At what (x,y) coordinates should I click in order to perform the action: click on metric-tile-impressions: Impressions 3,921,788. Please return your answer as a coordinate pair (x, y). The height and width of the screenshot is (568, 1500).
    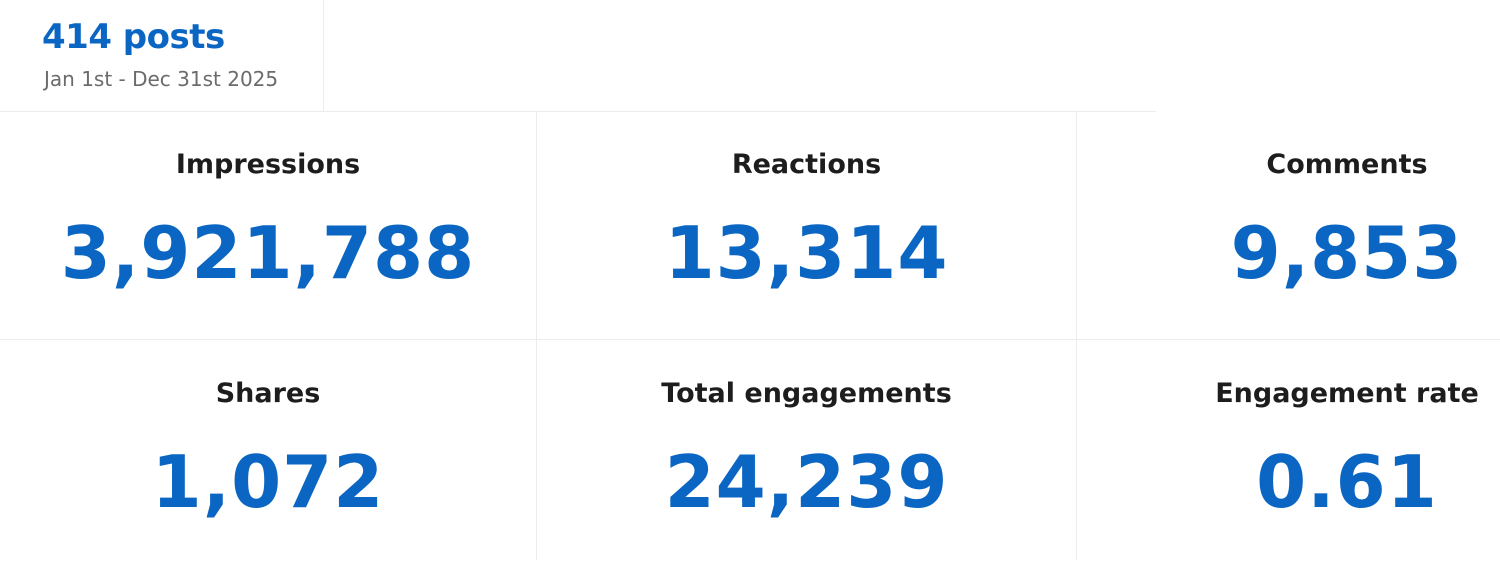
    Looking at the image, I should click on (268, 225).